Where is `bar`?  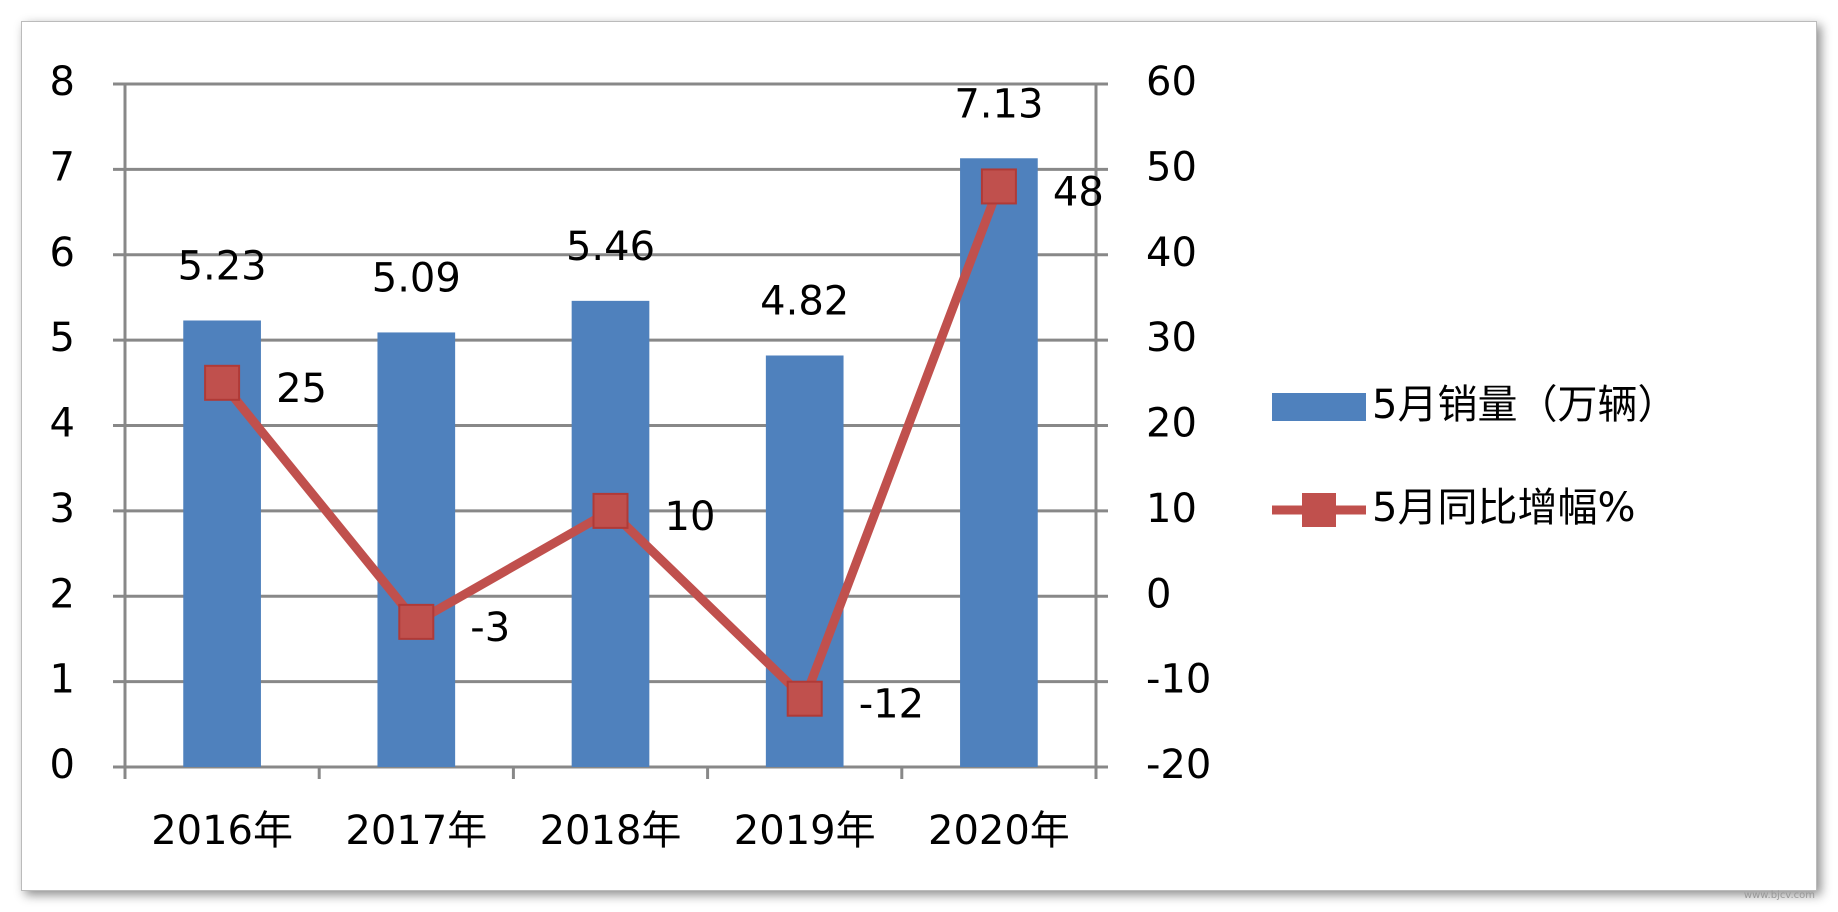
bar is located at coordinates (416, 549).